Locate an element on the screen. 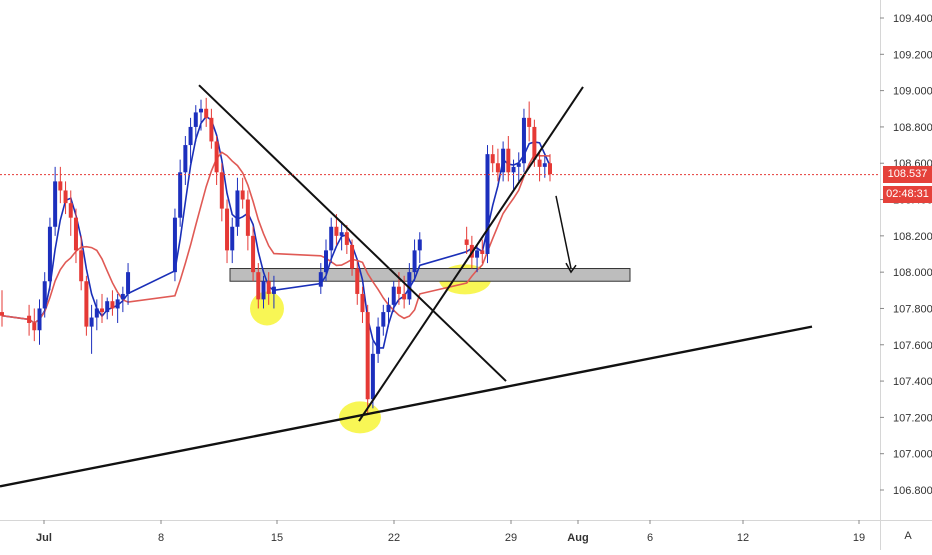 Image resolution: width=932 pixels, height=555 pixels. time-tick-label: Aug is located at coordinates (577, 538).